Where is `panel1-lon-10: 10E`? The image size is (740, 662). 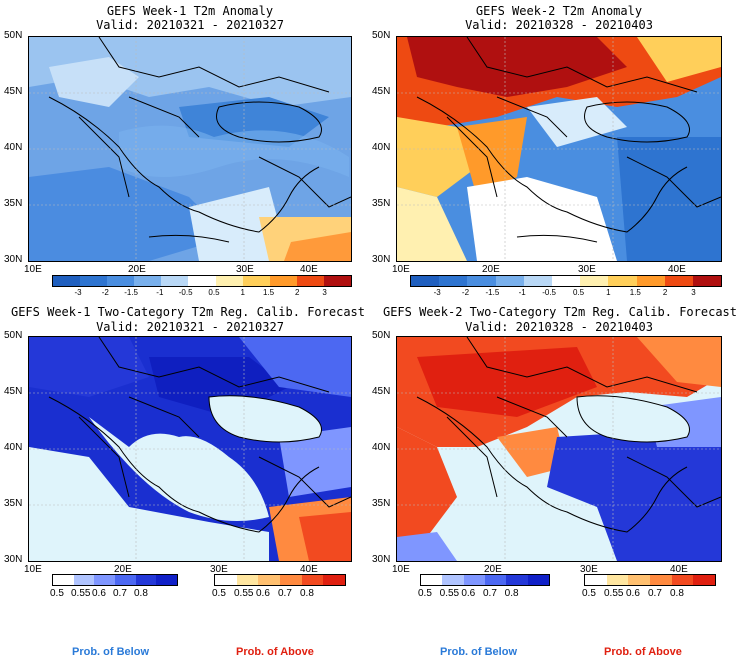 panel1-lon-10: 10E is located at coordinates (33, 269).